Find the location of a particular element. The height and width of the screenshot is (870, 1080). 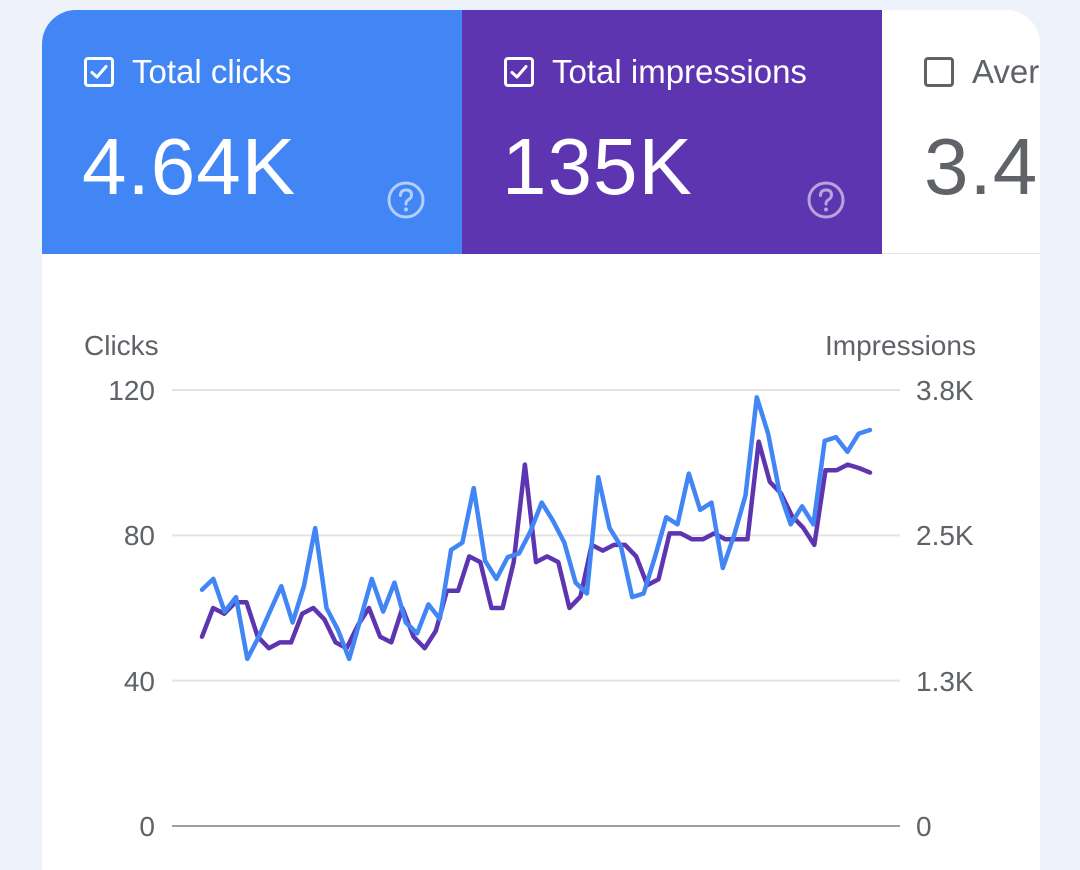

total-clicks-tile: Total clicks 4.64K is located at coordinates (252, 132).